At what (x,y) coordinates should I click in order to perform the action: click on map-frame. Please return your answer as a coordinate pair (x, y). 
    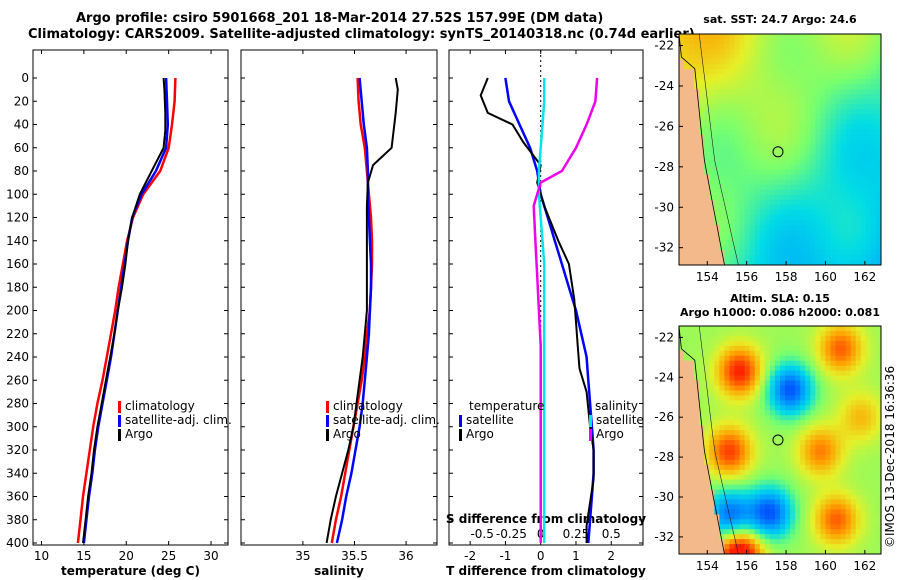
    Looking at the image, I should click on (780, 149).